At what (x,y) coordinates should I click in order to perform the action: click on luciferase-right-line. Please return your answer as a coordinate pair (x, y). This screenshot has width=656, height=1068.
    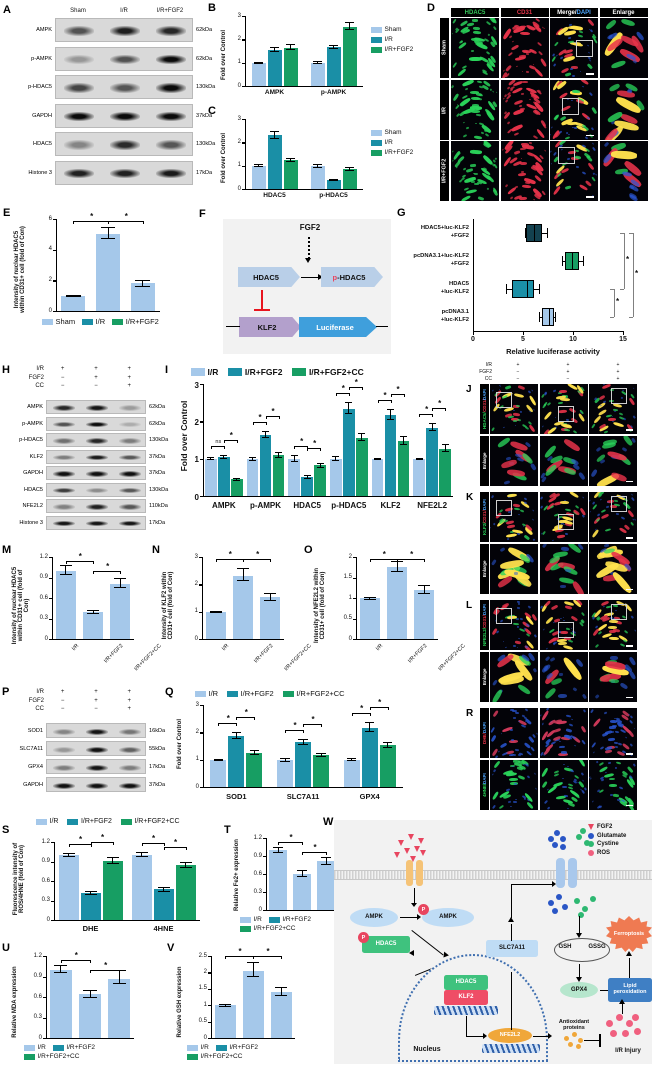
    Looking at the image, I should click on (382, 327).